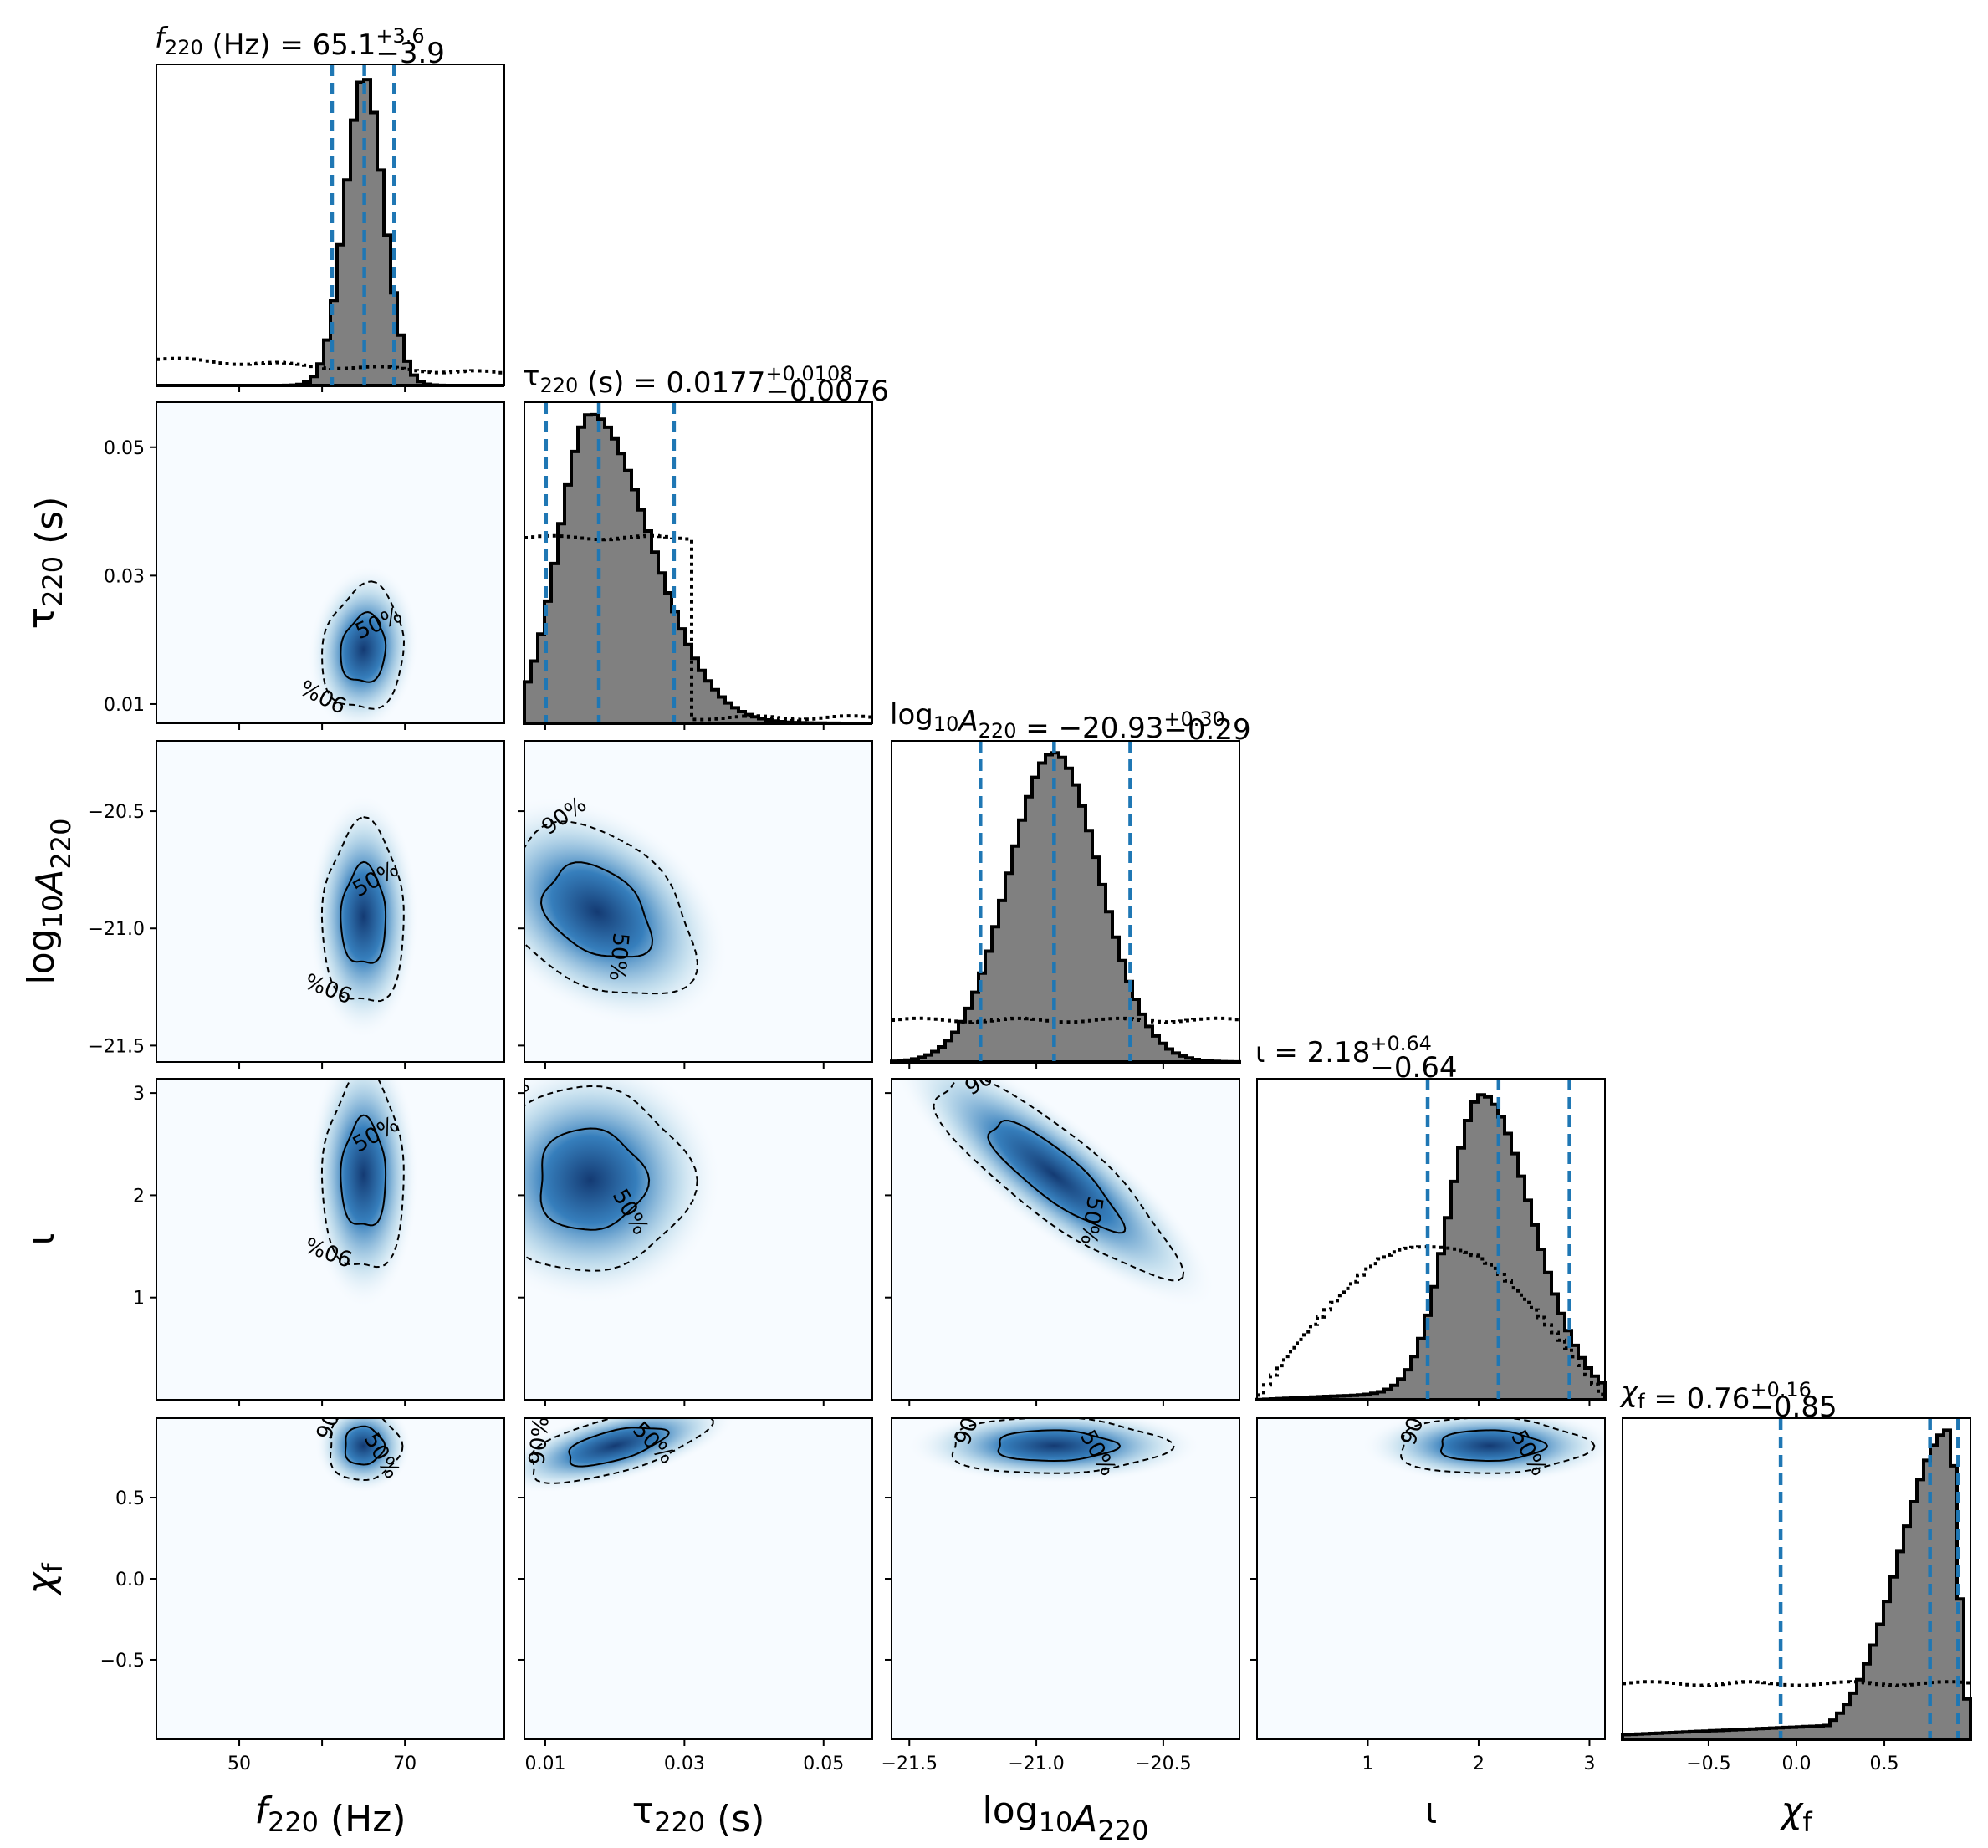  Describe the element at coordinates (1715, 1396) in the screenshot. I see `panel-title: χf = 0.76+0.16` at that location.